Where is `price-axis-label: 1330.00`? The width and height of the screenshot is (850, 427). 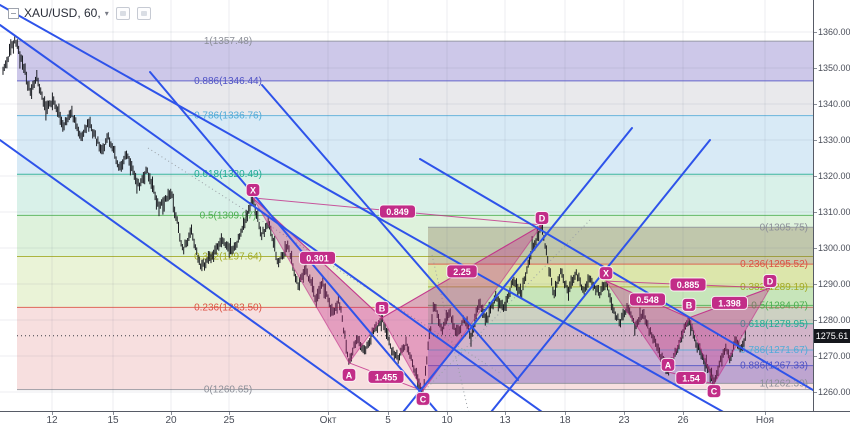
price-axis-label: 1330.00 is located at coordinates (834, 140).